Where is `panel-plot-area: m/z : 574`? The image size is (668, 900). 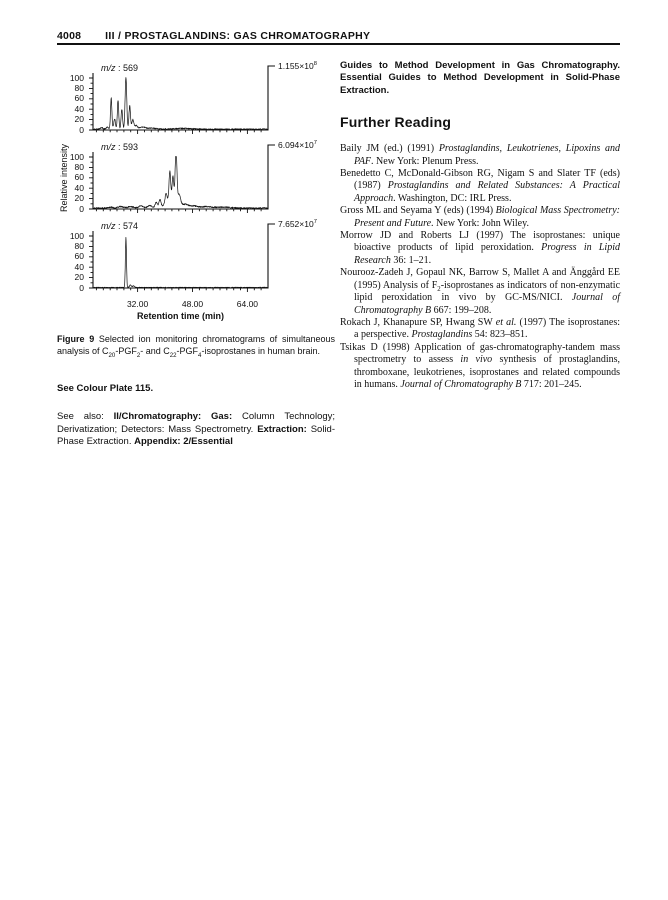 panel-plot-area: m/z : 574 is located at coordinates (181, 256).